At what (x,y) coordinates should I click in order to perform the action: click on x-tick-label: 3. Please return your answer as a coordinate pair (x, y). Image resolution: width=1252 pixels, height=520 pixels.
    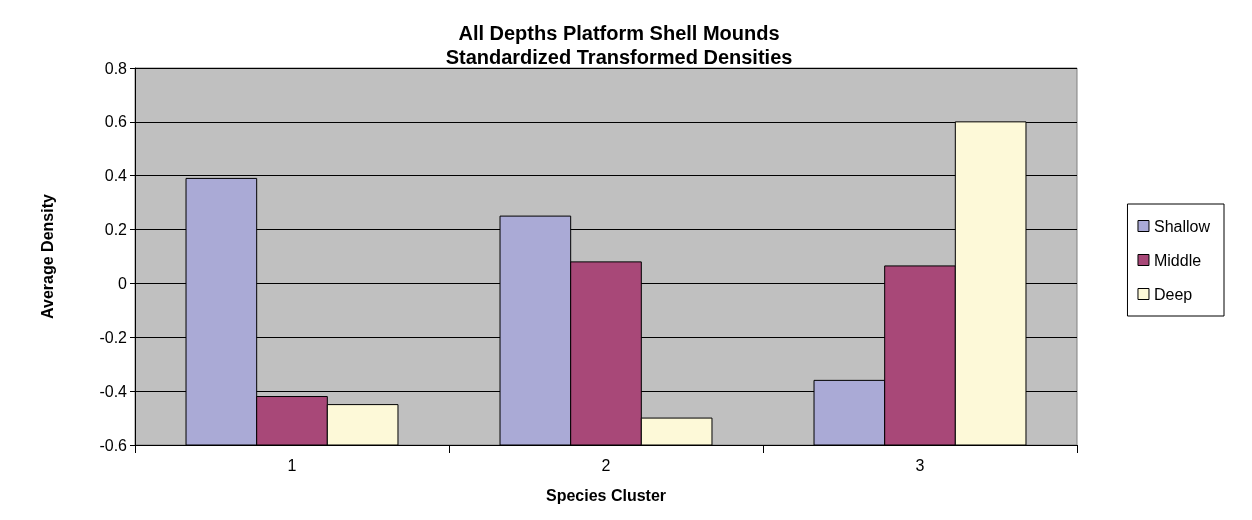
    Looking at the image, I should click on (920, 465).